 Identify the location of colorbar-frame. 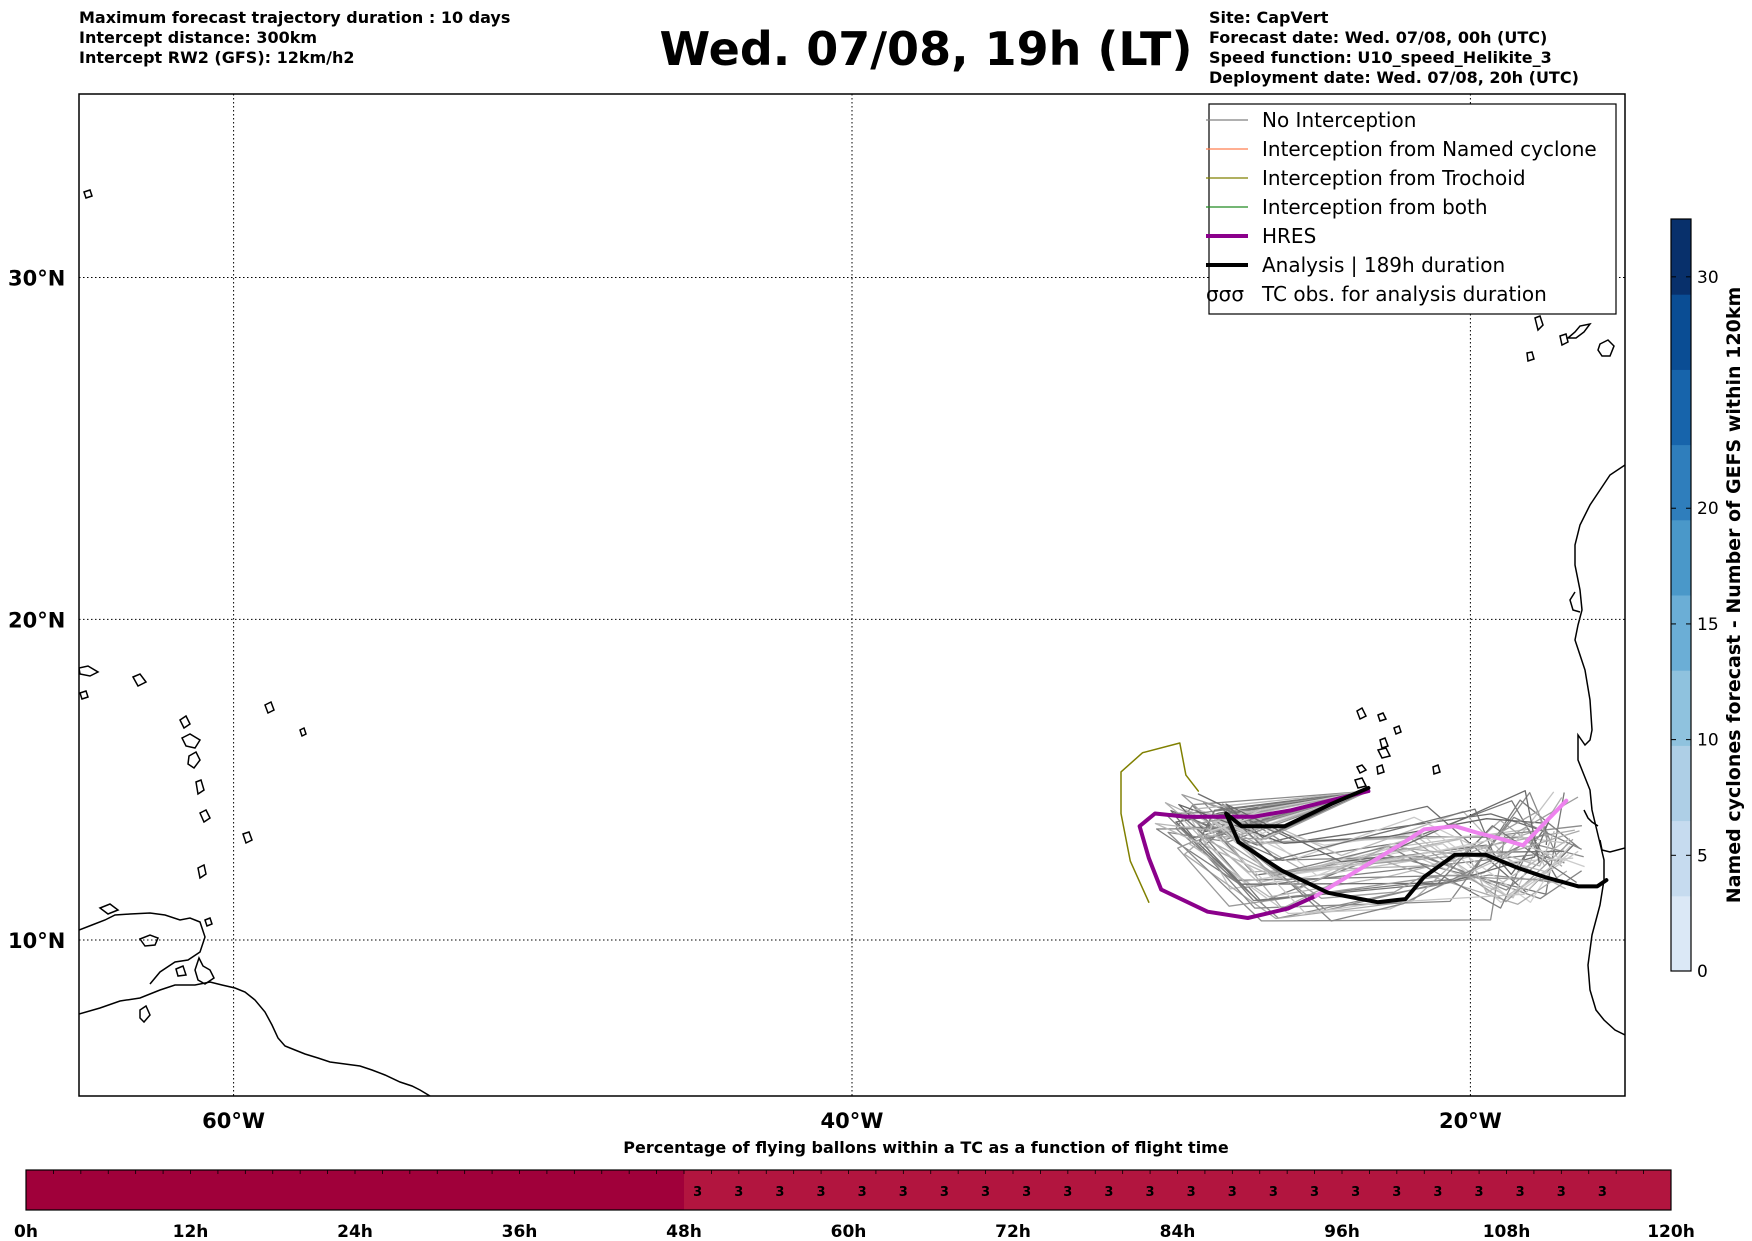
(1681, 595).